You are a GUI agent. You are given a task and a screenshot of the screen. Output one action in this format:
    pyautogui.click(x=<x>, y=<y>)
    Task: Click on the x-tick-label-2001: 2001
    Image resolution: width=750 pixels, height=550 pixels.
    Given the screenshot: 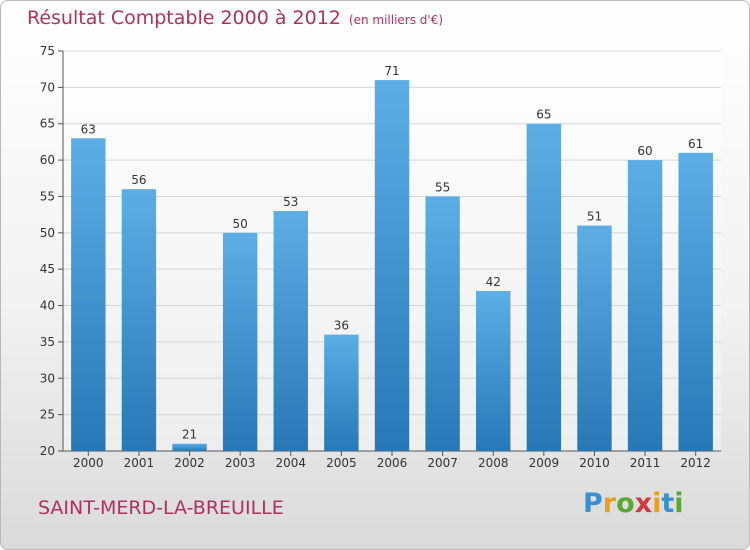 What is the action you would take?
    pyautogui.click(x=139, y=463)
    